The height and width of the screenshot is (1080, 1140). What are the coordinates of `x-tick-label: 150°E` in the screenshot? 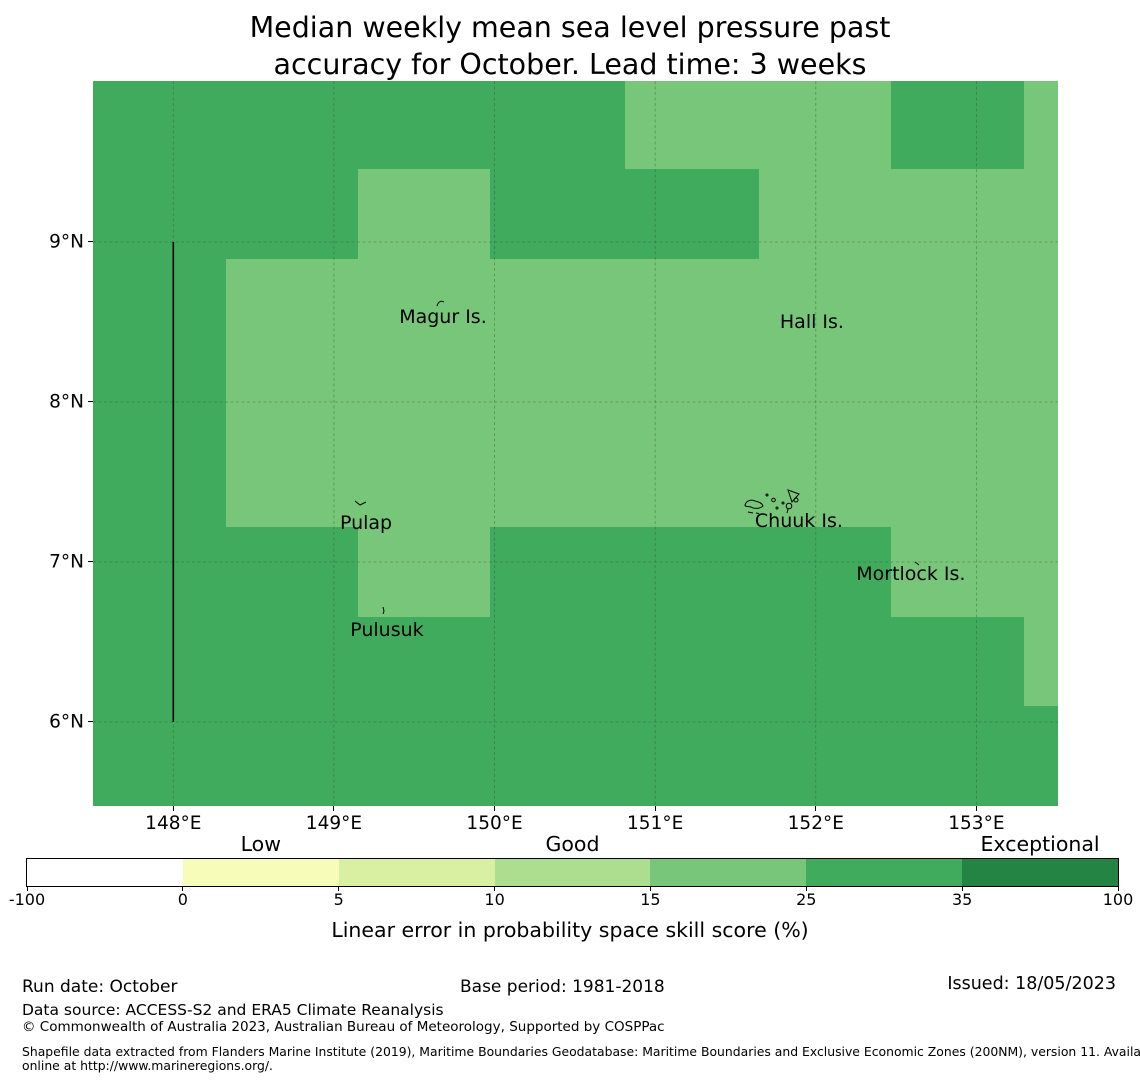 It's located at (494, 823).